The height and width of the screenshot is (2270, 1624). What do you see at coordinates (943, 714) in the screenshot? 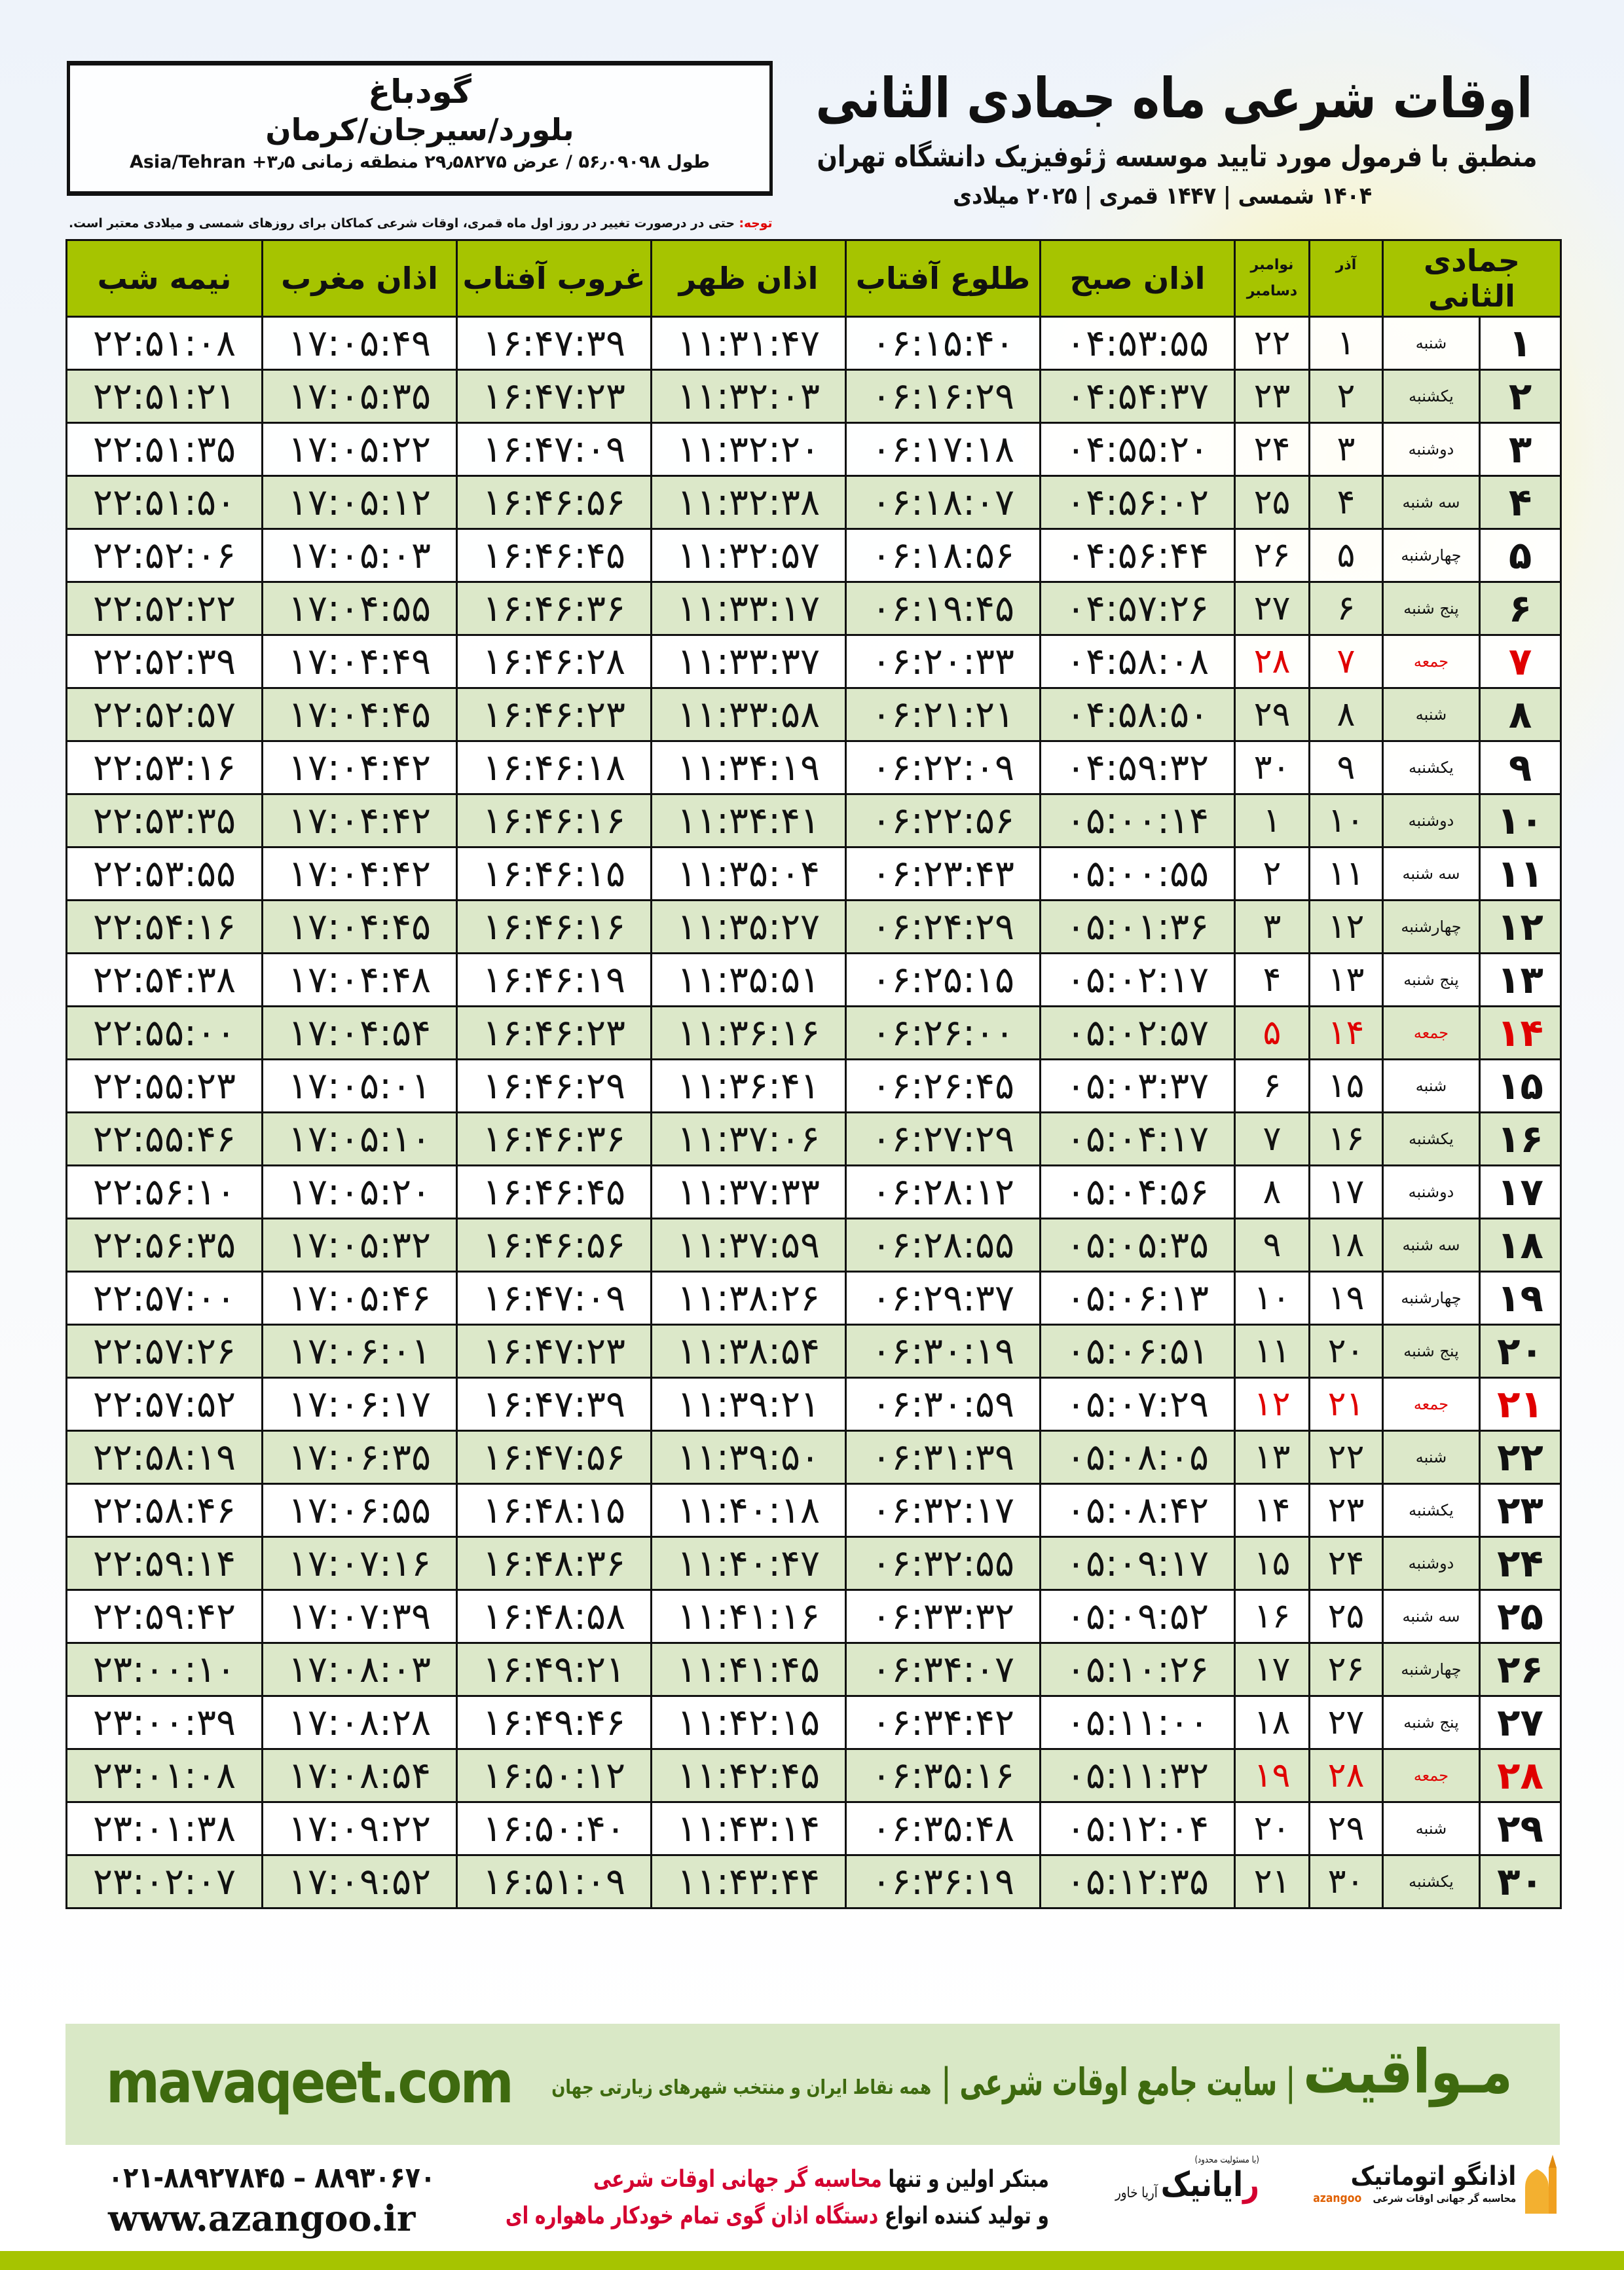
I see `sunrise-time: ۰۶:۲۱:۲۱` at bounding box center [943, 714].